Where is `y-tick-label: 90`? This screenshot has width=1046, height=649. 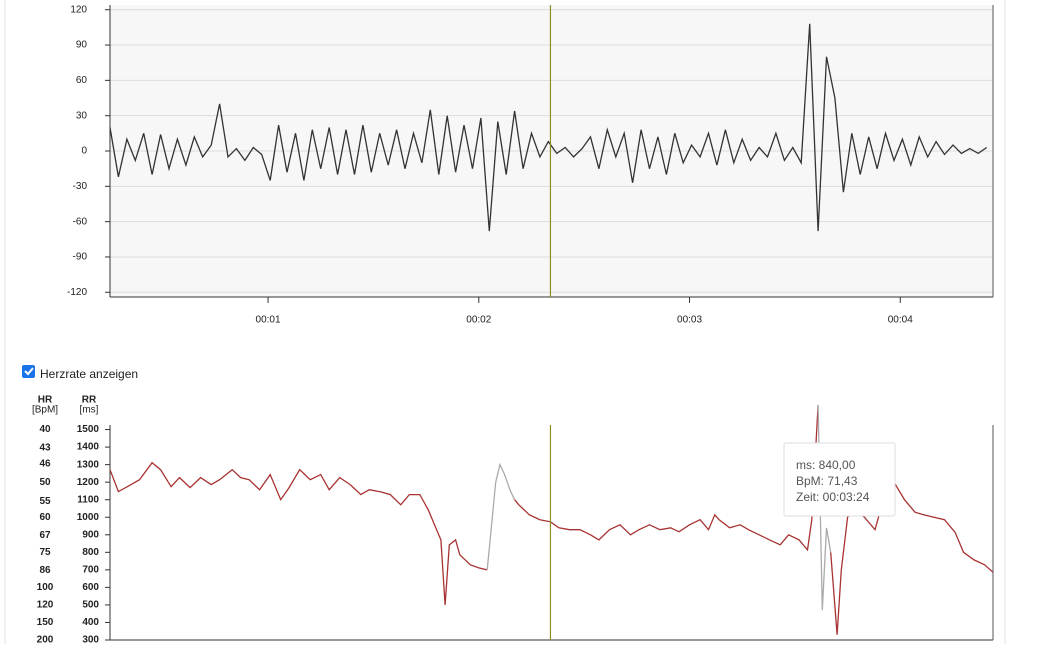 y-tick-label: 90 is located at coordinates (82, 45).